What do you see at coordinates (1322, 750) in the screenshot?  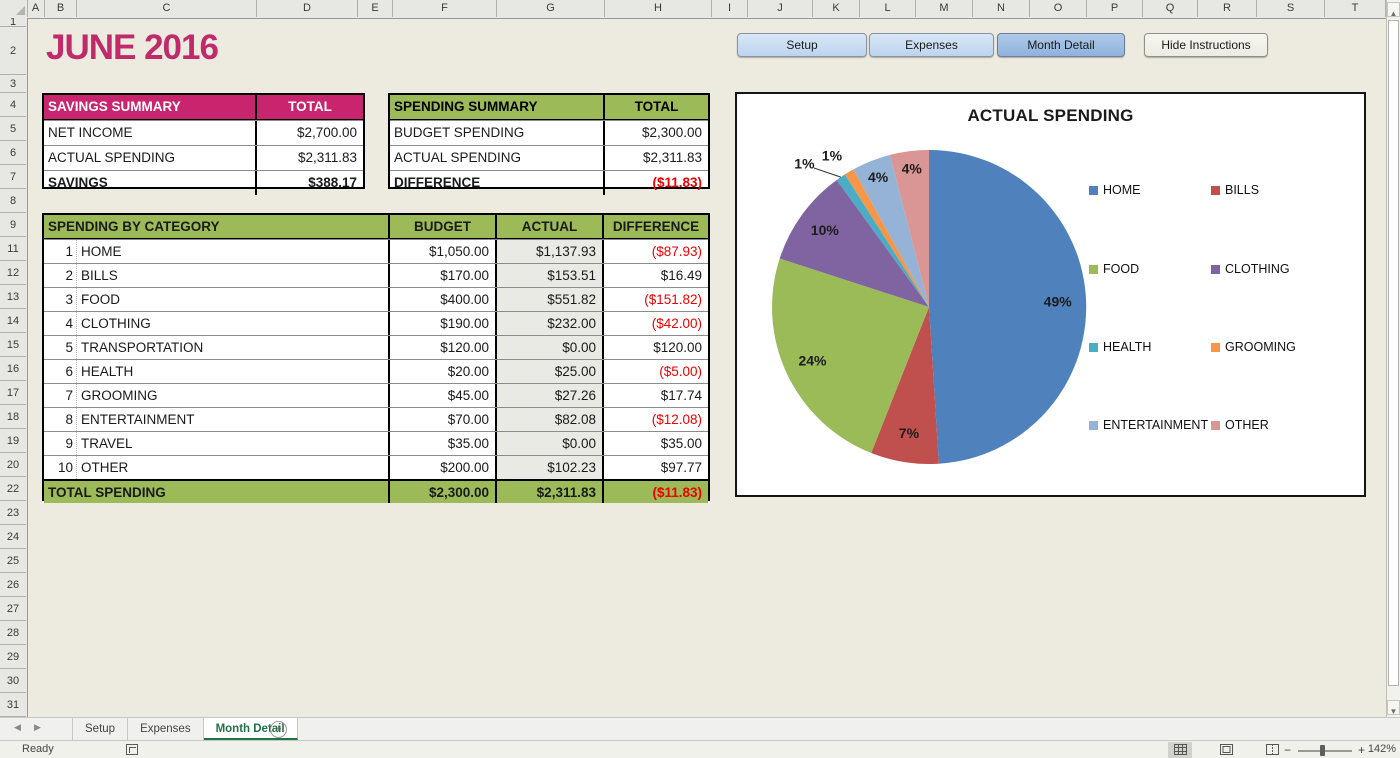 I see `zoom-slider-thumb` at bounding box center [1322, 750].